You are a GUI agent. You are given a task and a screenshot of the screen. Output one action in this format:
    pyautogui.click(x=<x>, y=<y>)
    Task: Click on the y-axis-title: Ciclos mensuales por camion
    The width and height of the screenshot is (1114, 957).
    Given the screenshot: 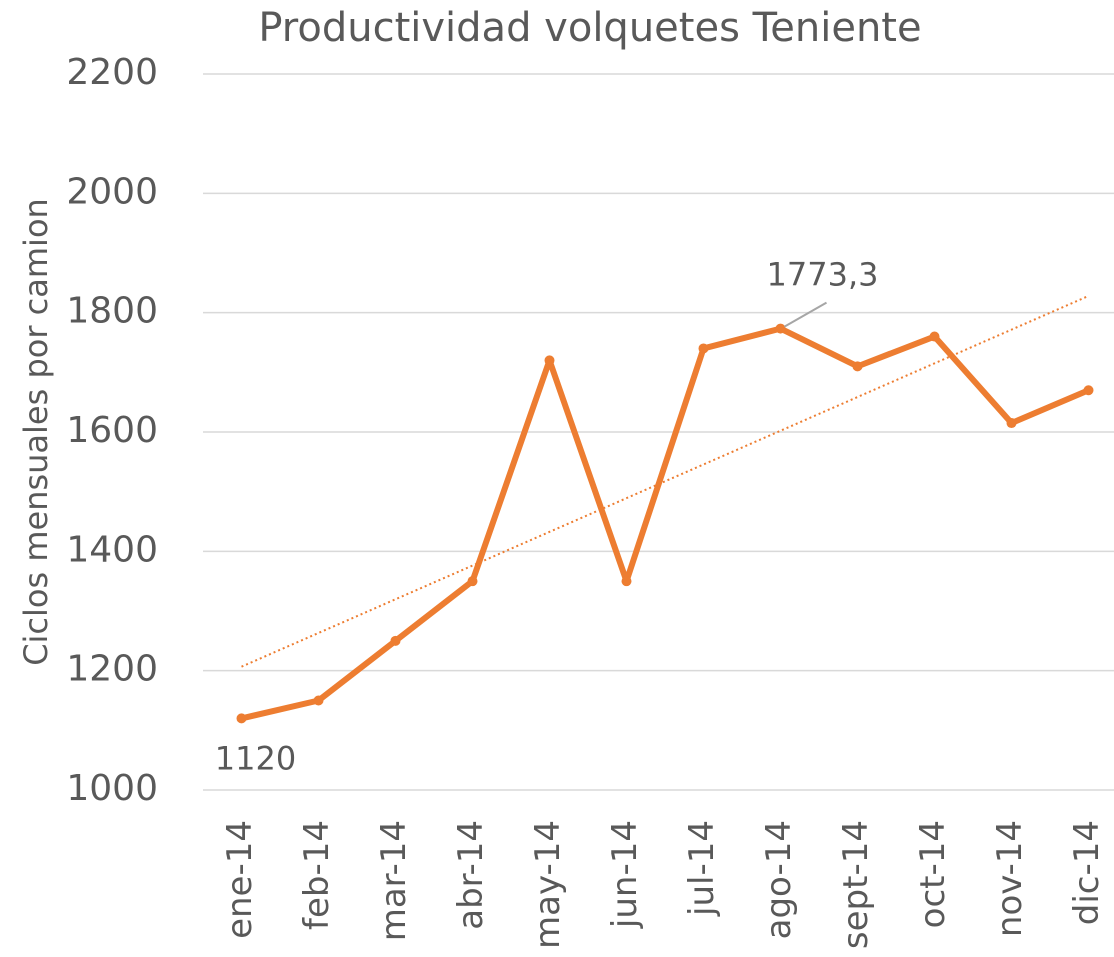 What is the action you would take?
    pyautogui.click(x=36, y=432)
    